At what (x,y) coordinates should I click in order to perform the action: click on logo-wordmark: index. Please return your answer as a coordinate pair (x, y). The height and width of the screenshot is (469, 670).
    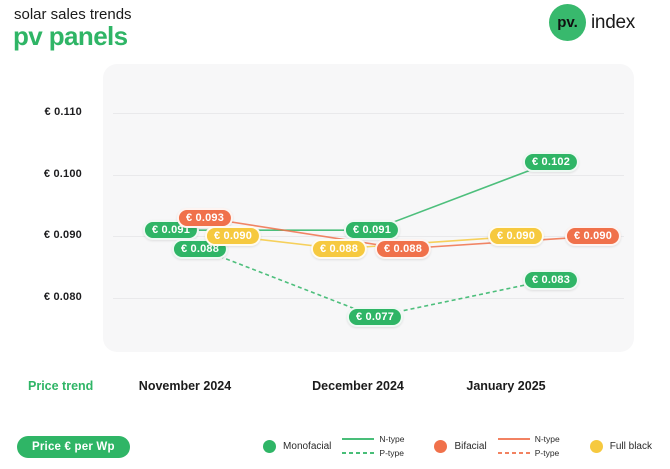
    Looking at the image, I should click on (613, 22).